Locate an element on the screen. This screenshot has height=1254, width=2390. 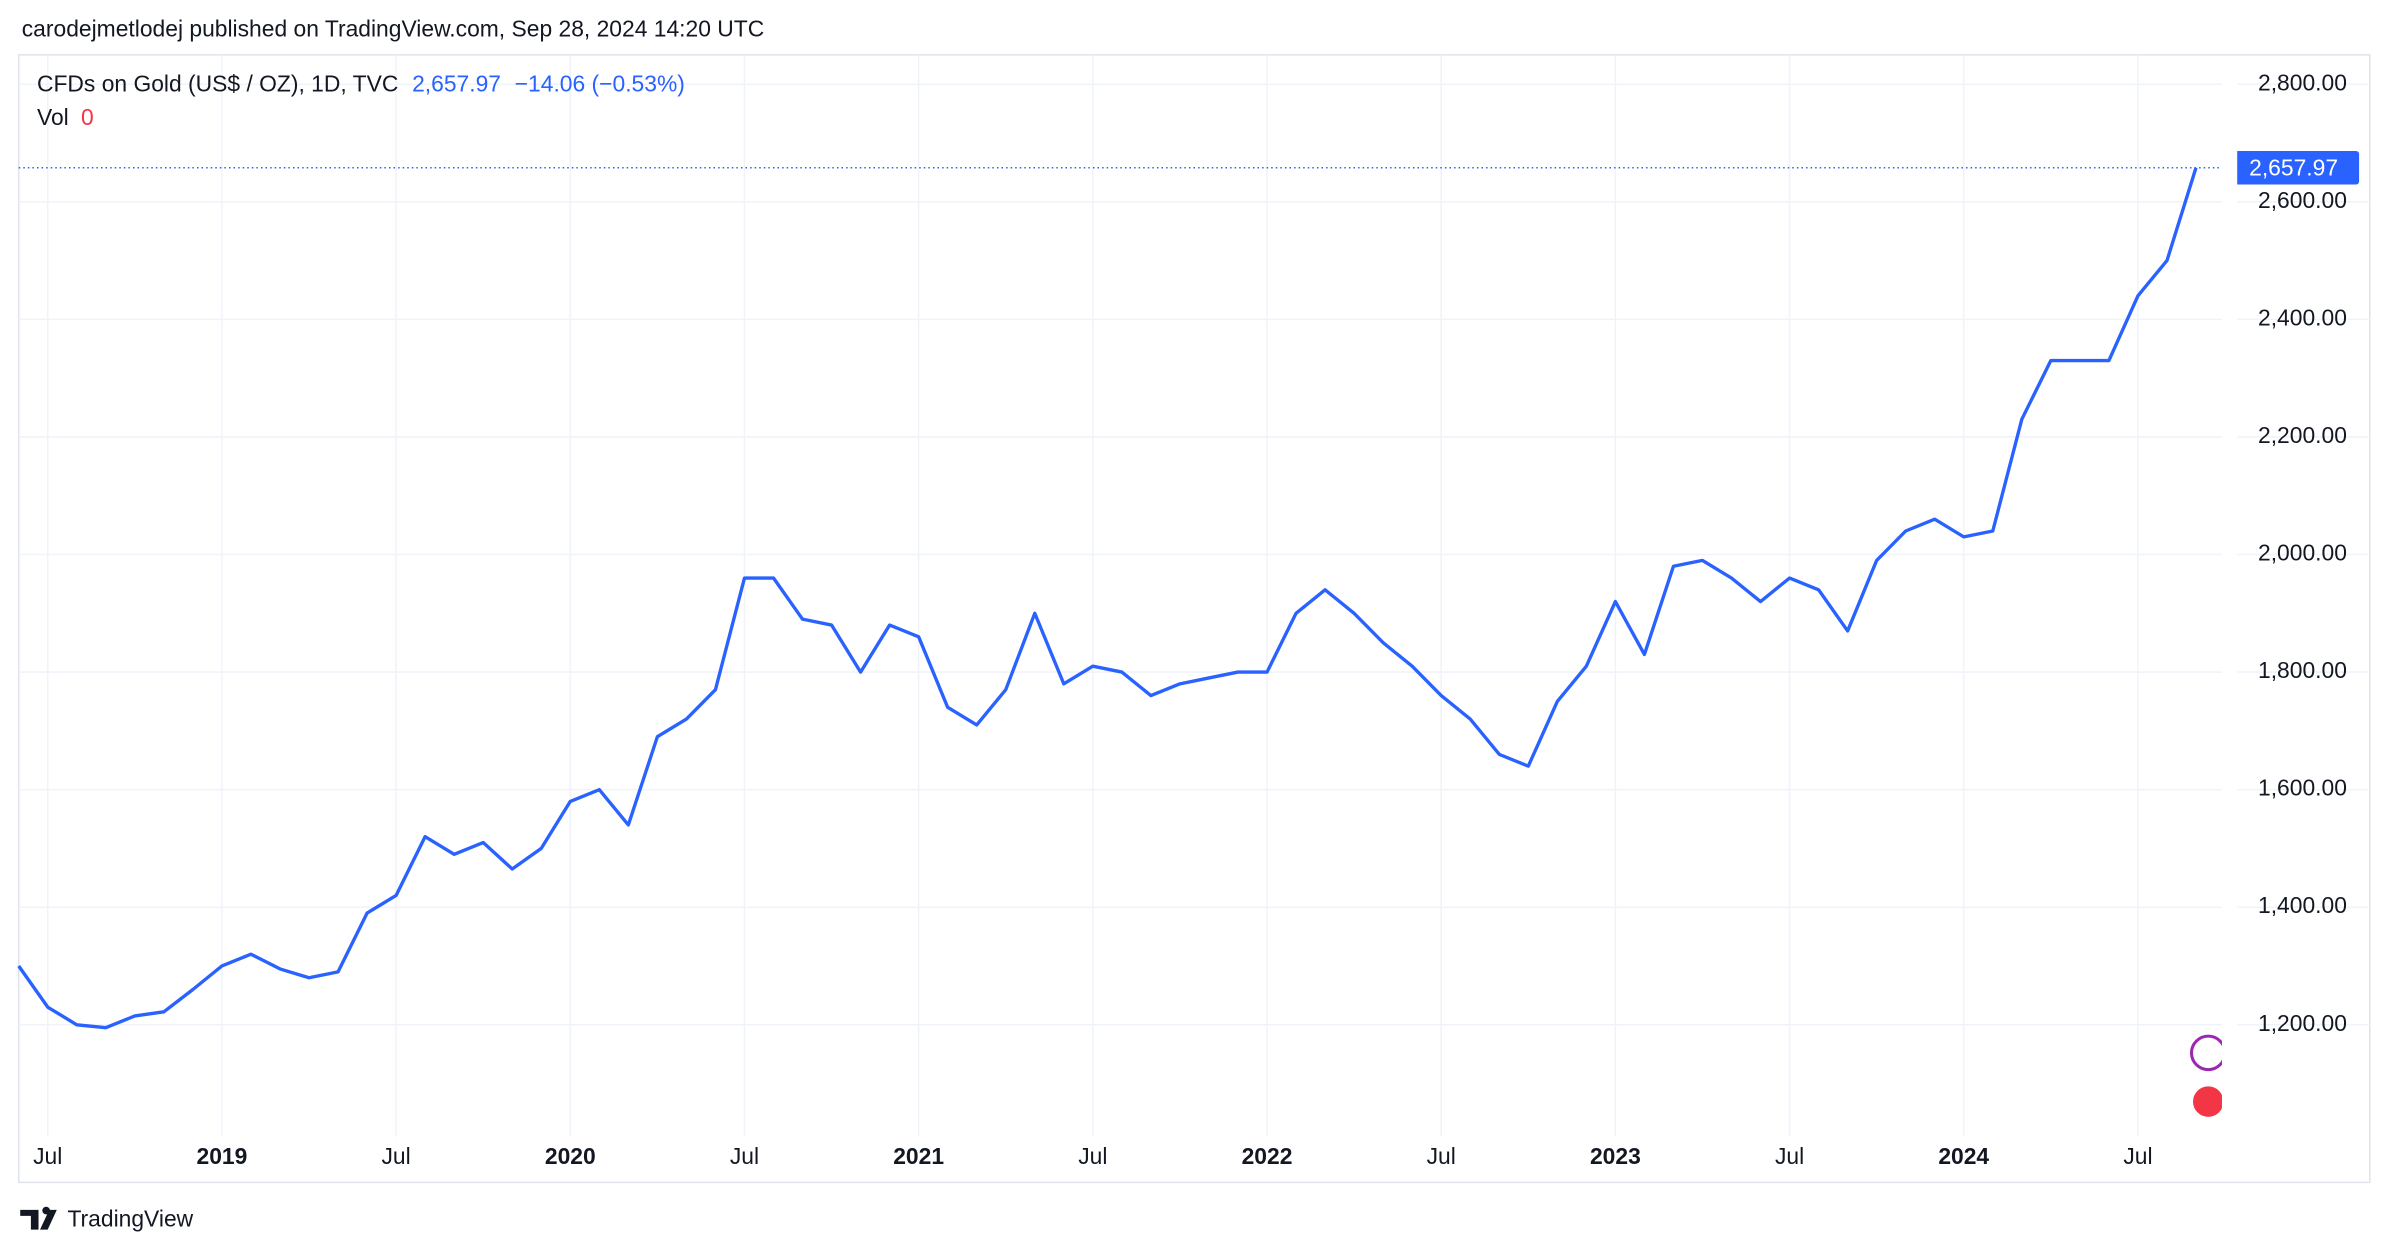
y-tick-label: 2,000.00 is located at coordinates (2302, 553).